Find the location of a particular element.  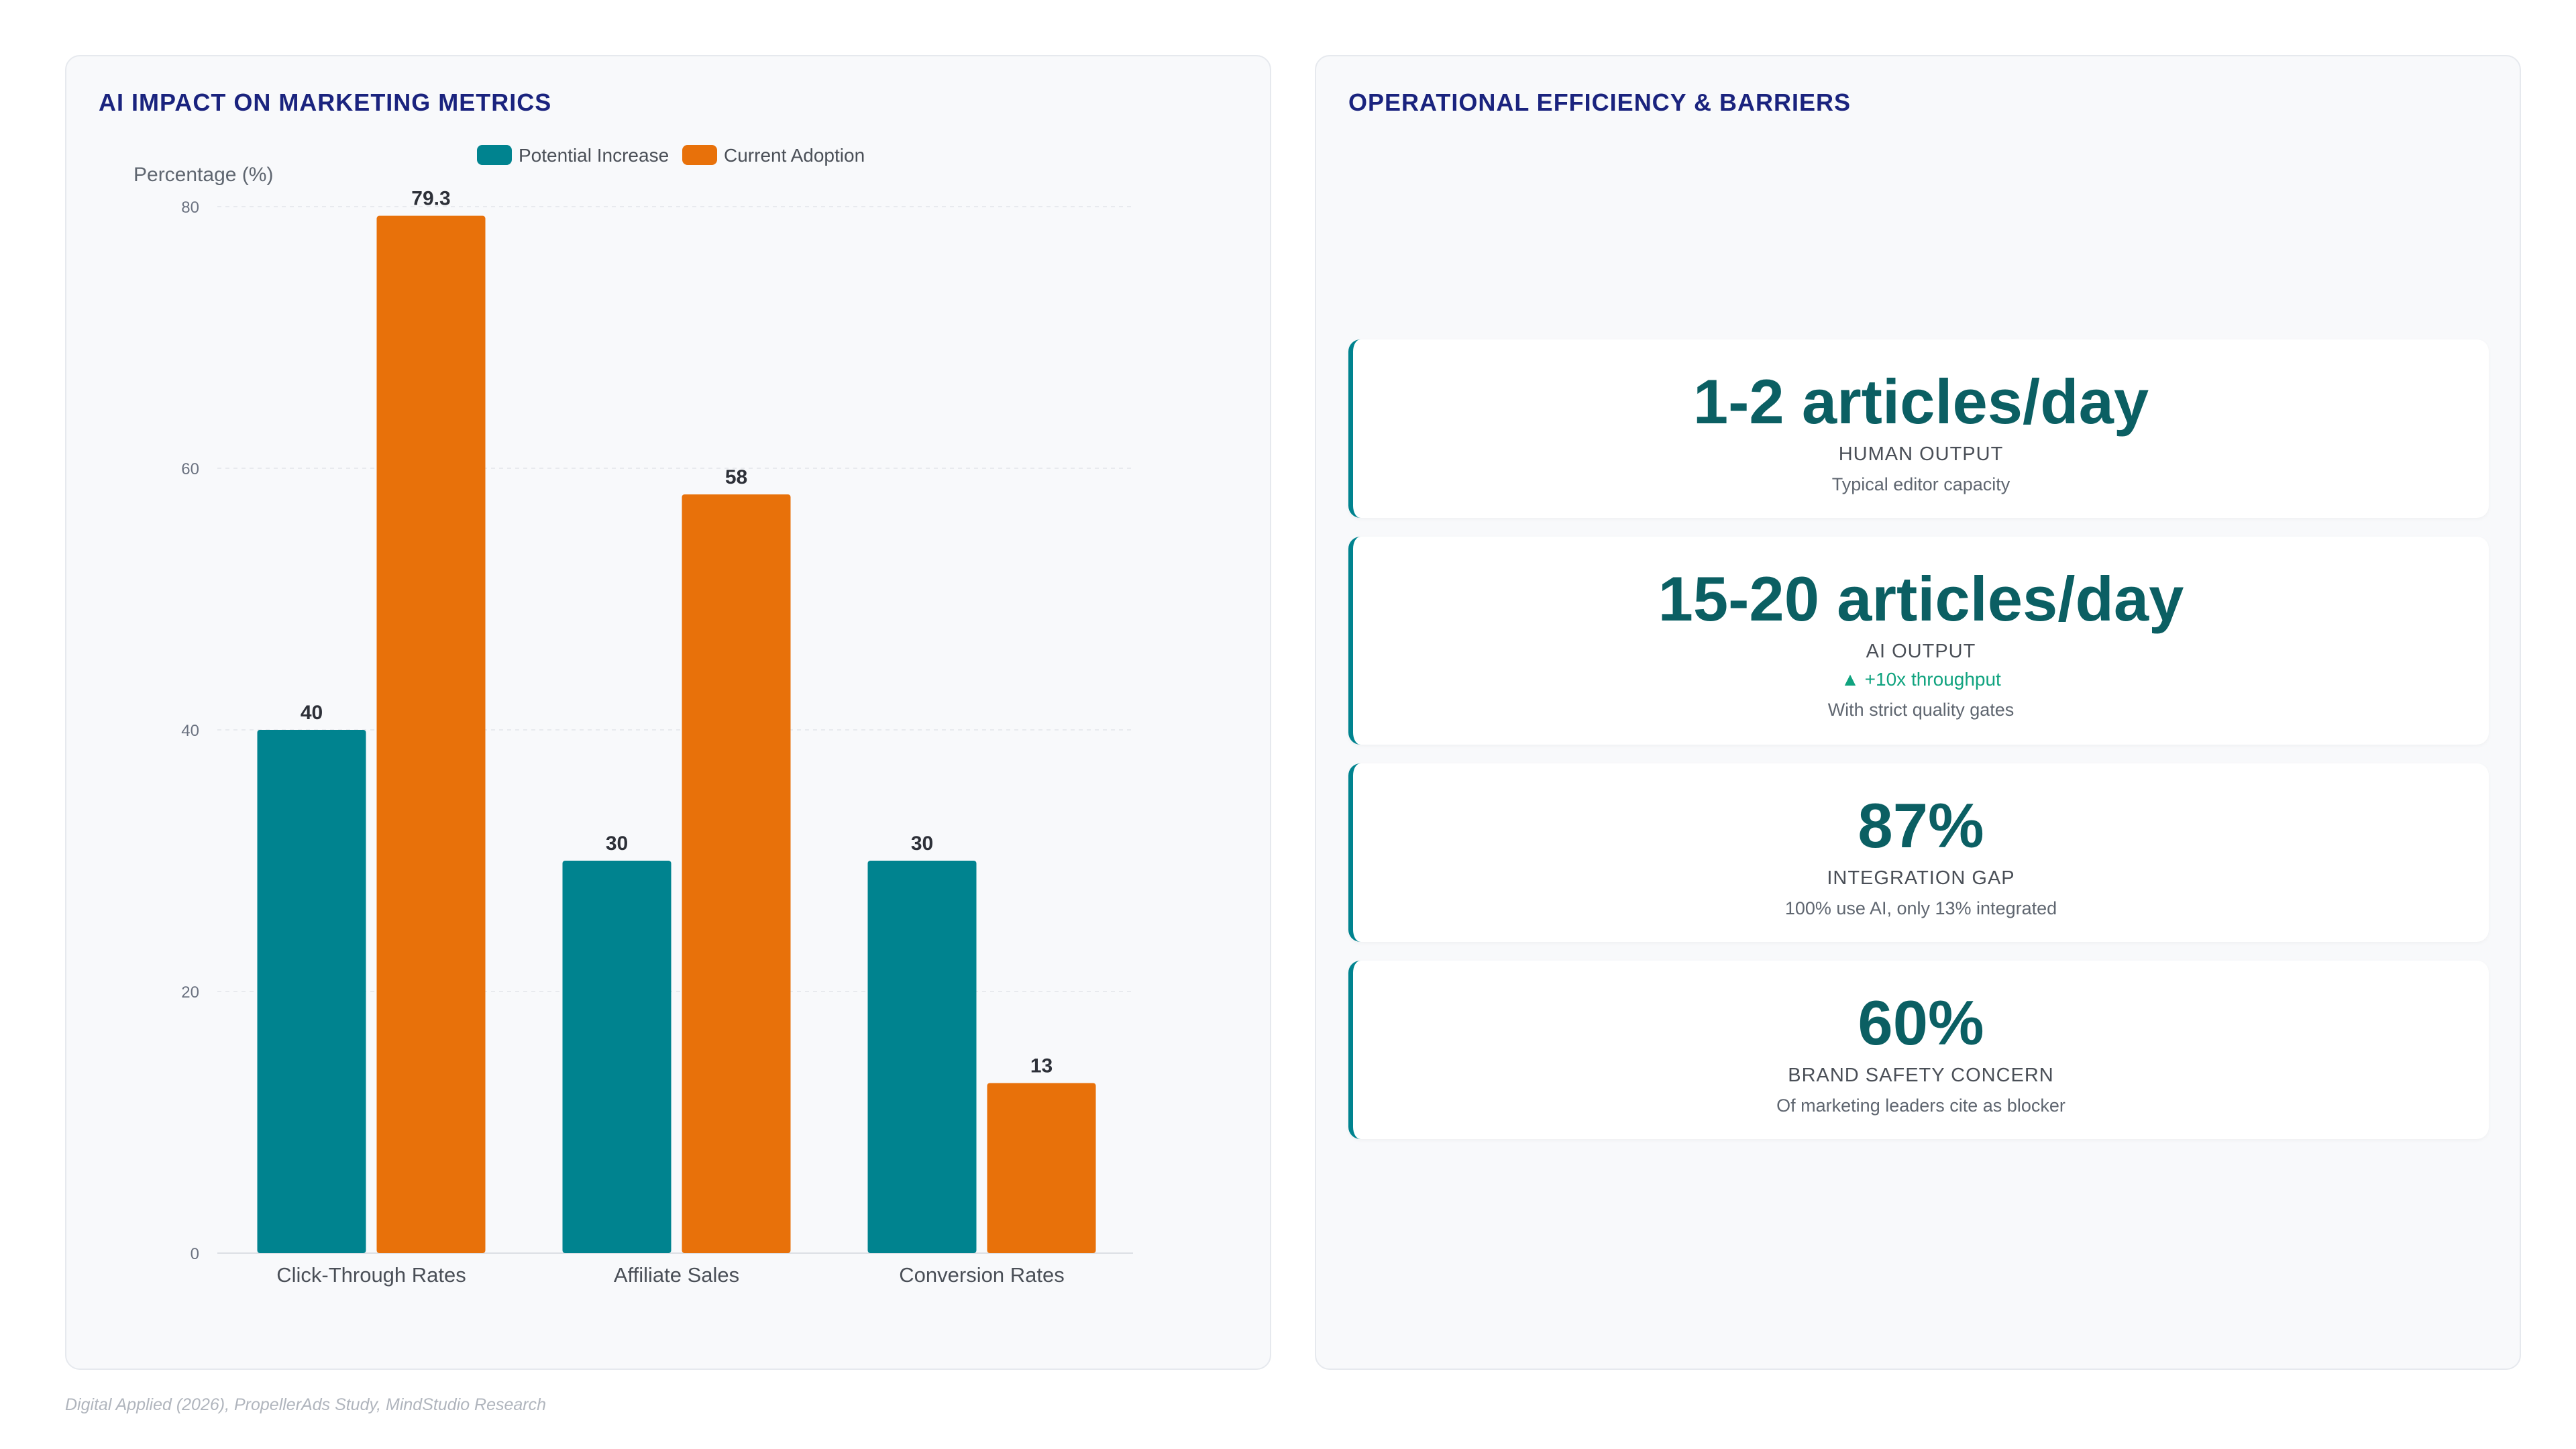

stat-value: 15-20 articles/day is located at coordinates (1921, 599).